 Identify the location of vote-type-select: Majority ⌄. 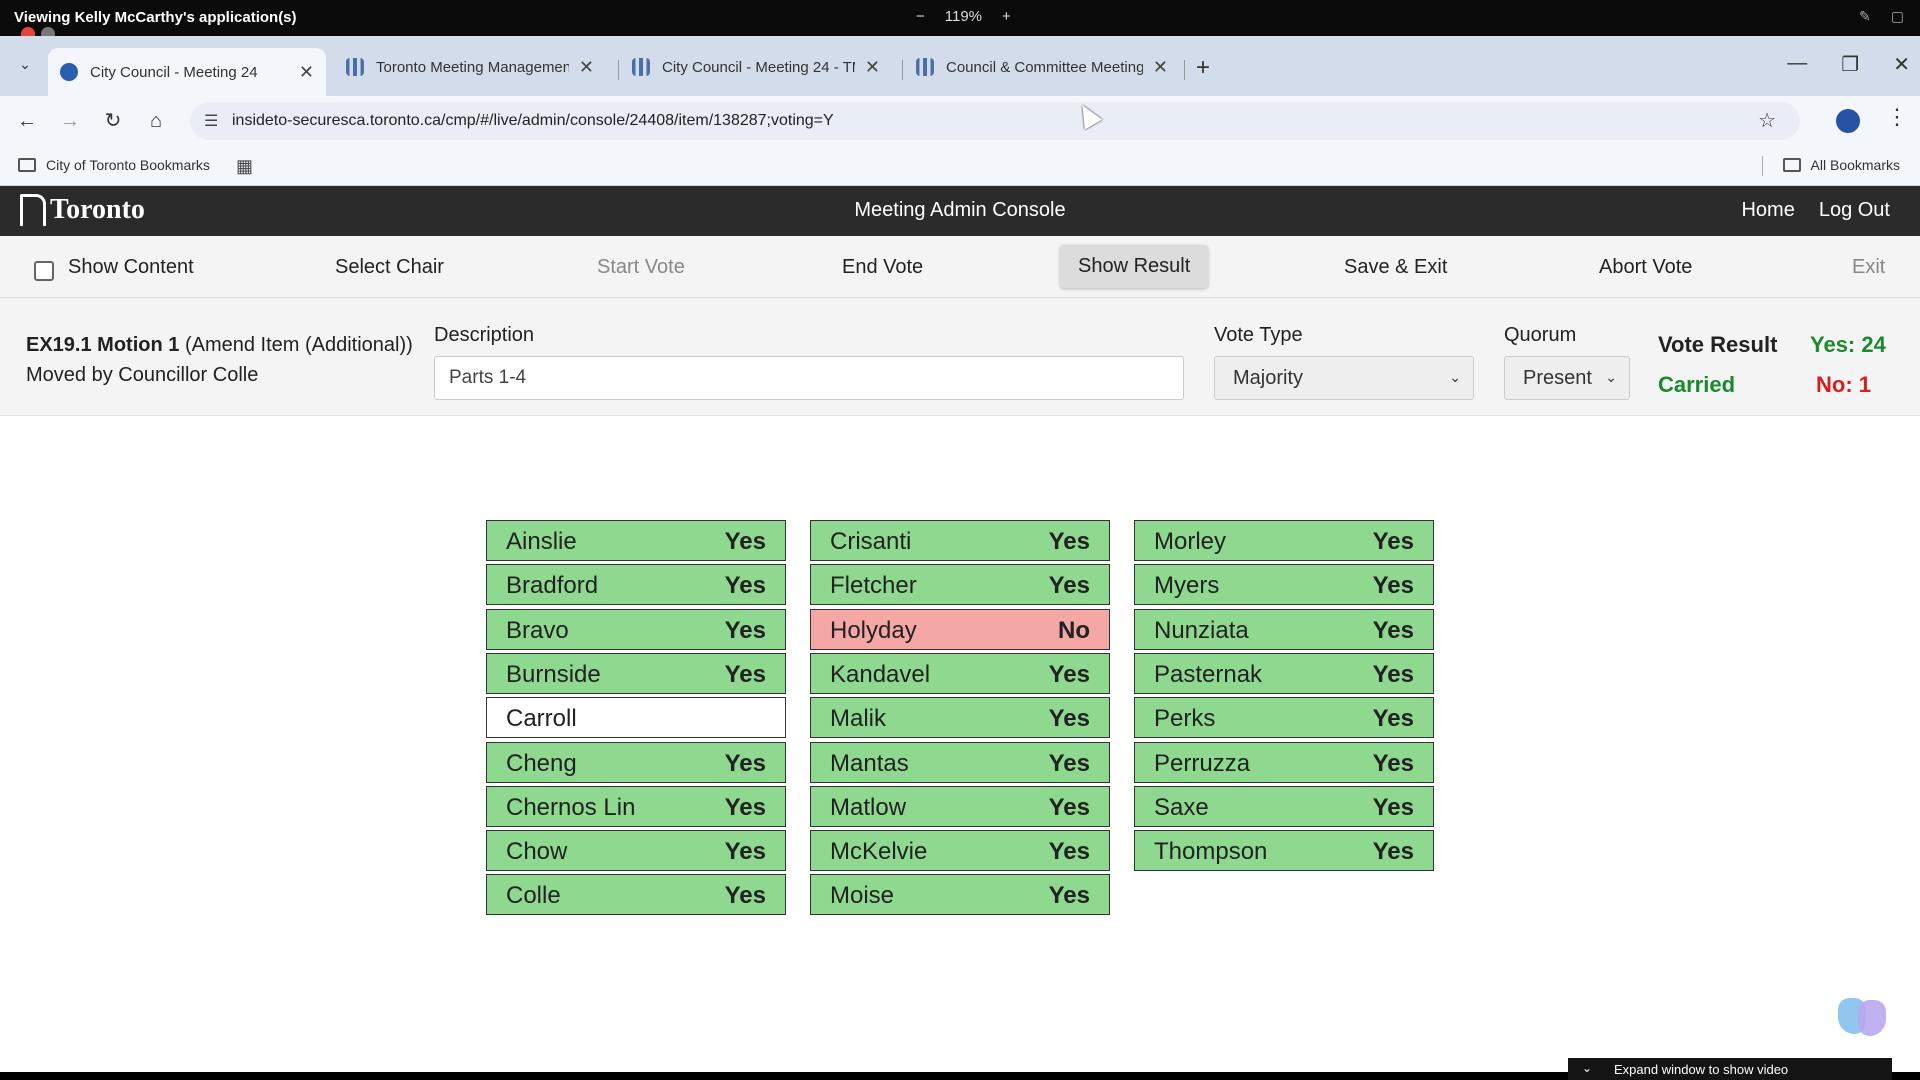
(1344, 378).